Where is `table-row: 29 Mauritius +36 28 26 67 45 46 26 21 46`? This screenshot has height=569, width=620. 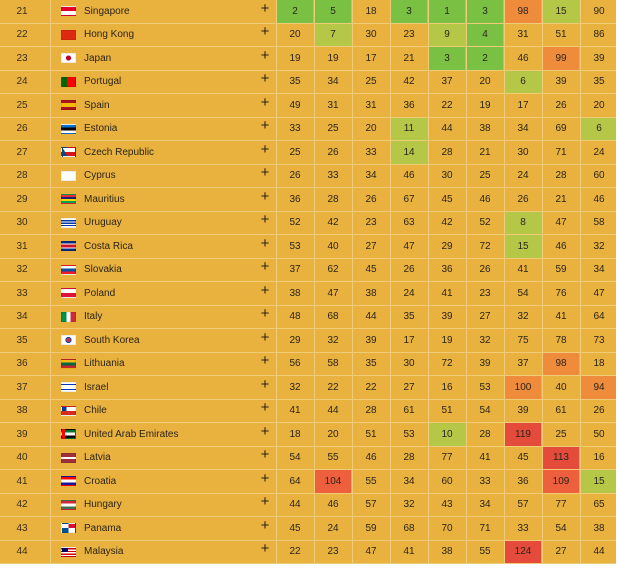
table-row: 29 Mauritius +36 28 26 67 45 46 26 21 46 is located at coordinates (310, 200).